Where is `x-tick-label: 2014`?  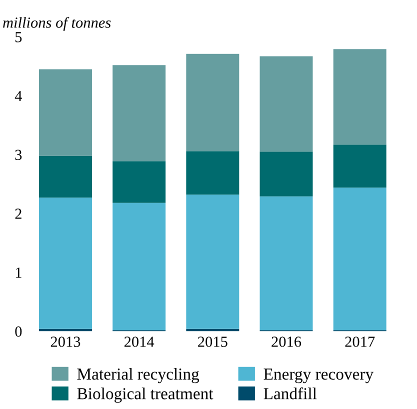
x-tick-label: 2014 is located at coordinates (139, 341).